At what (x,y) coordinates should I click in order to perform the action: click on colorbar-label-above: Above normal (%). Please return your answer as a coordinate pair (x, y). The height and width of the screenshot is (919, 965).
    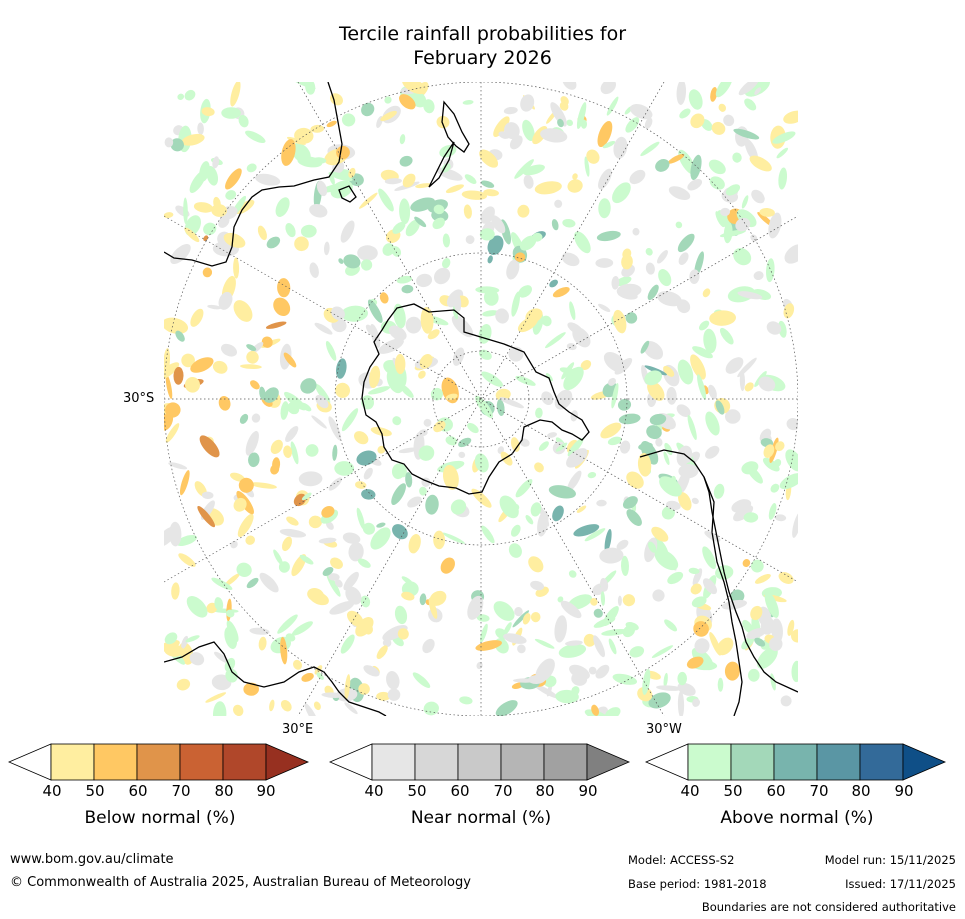
    Looking at the image, I should click on (797, 818).